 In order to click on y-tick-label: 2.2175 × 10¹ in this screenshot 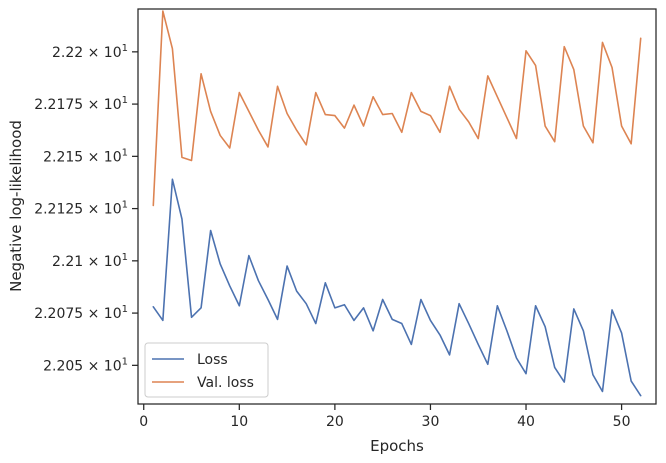, I will do `click(81, 104)`.